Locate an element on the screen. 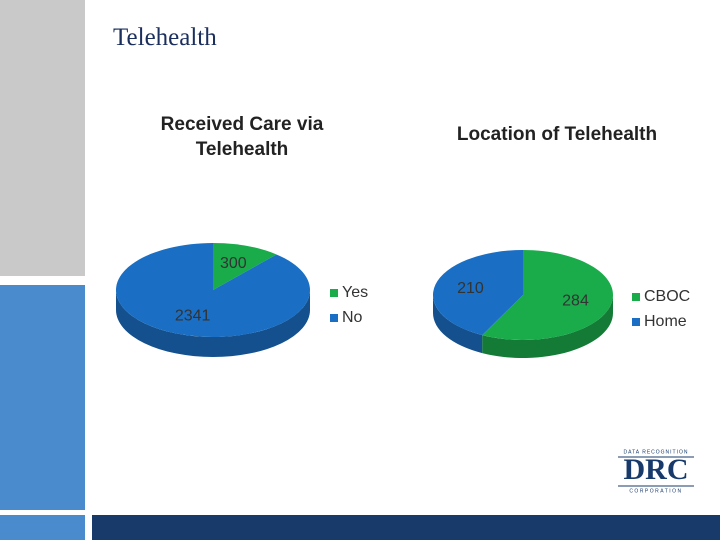 The height and width of the screenshot is (540, 720). logo: DATA RECOGNITION DRC CORPORATION is located at coordinates (656, 471).